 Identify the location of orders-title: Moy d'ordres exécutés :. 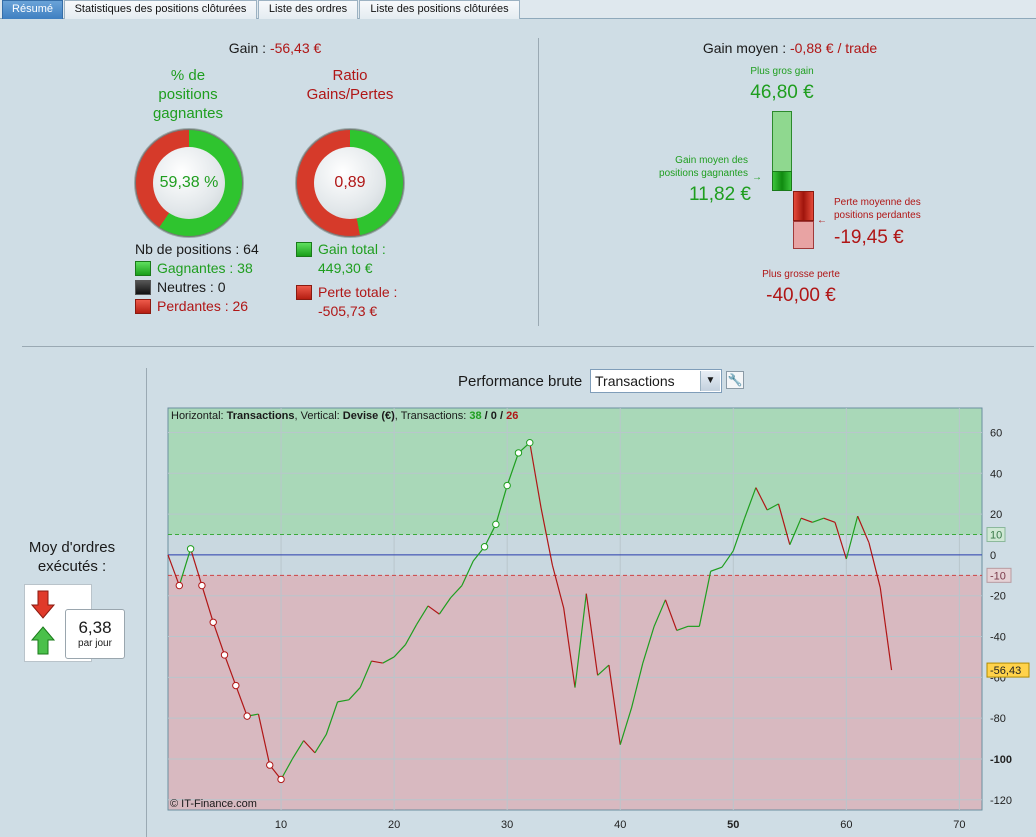
(72, 557).